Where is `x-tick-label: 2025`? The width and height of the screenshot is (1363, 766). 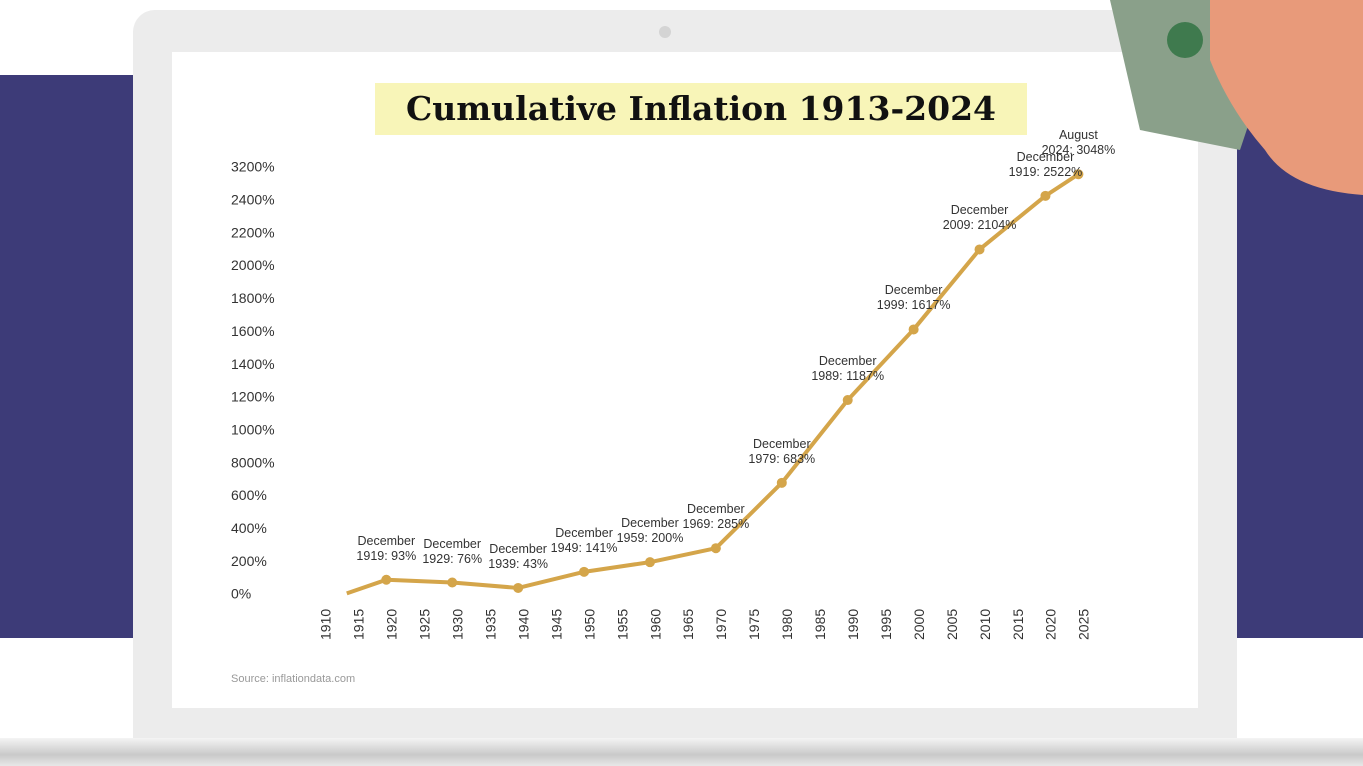 x-tick-label: 2025 is located at coordinates (1084, 624).